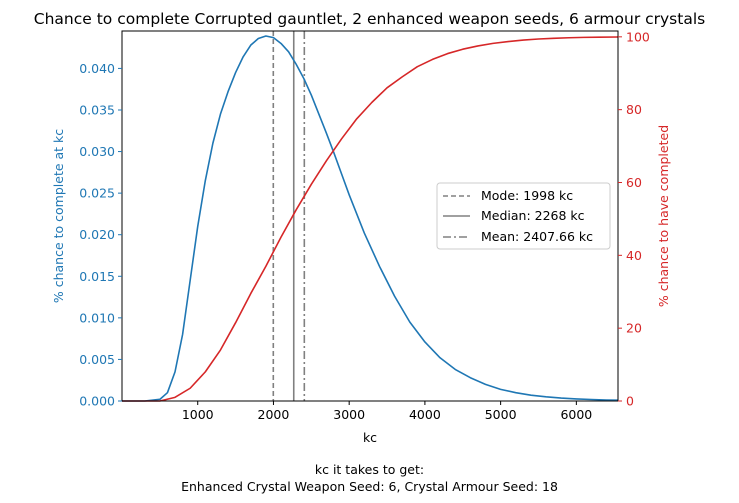 This screenshot has height=503, width=739. Describe the element at coordinates (533, 215) in the screenshot. I see `legend-median-label: Median: 2268 kc` at that location.